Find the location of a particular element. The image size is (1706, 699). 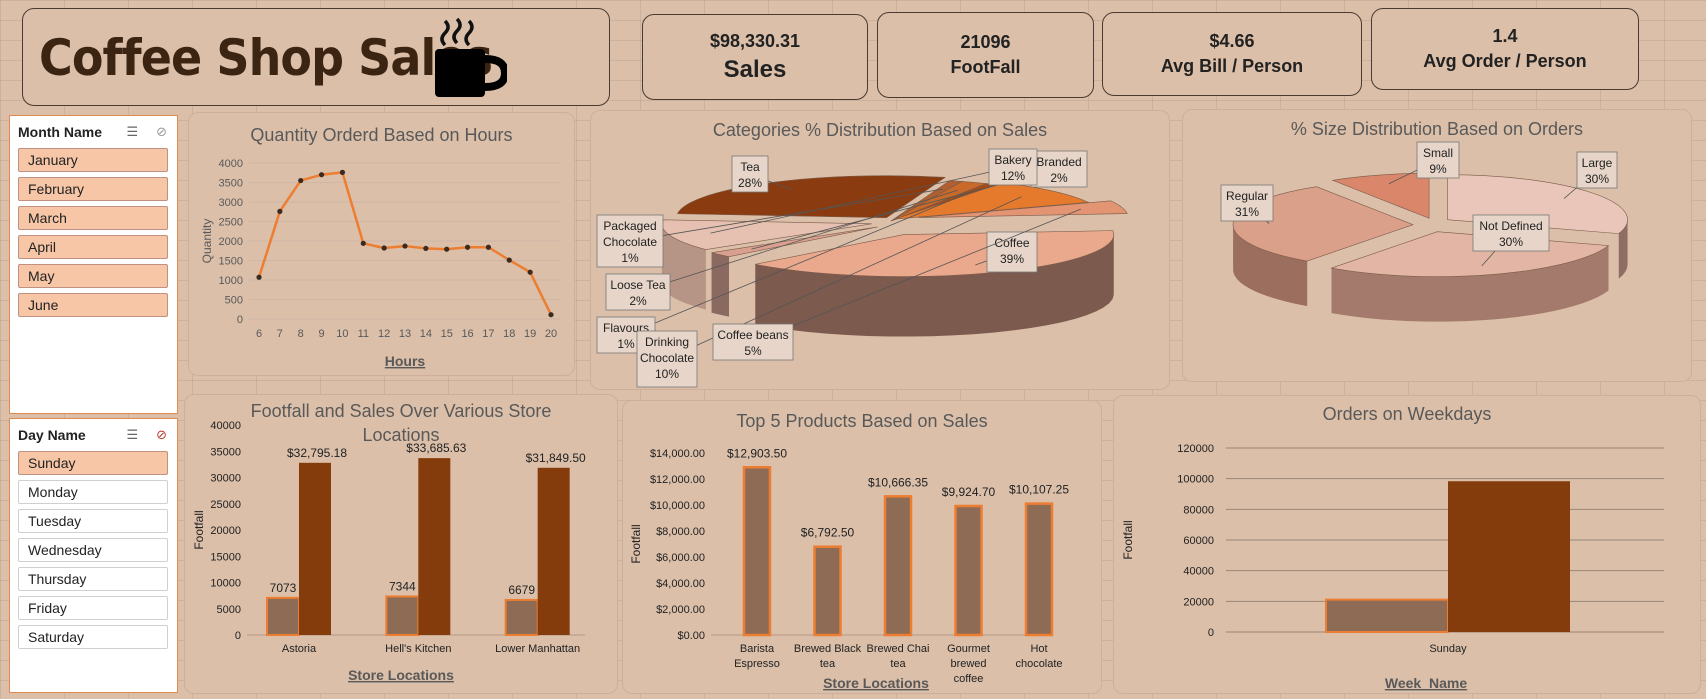

slicer-item-february: February is located at coordinates (93, 189).